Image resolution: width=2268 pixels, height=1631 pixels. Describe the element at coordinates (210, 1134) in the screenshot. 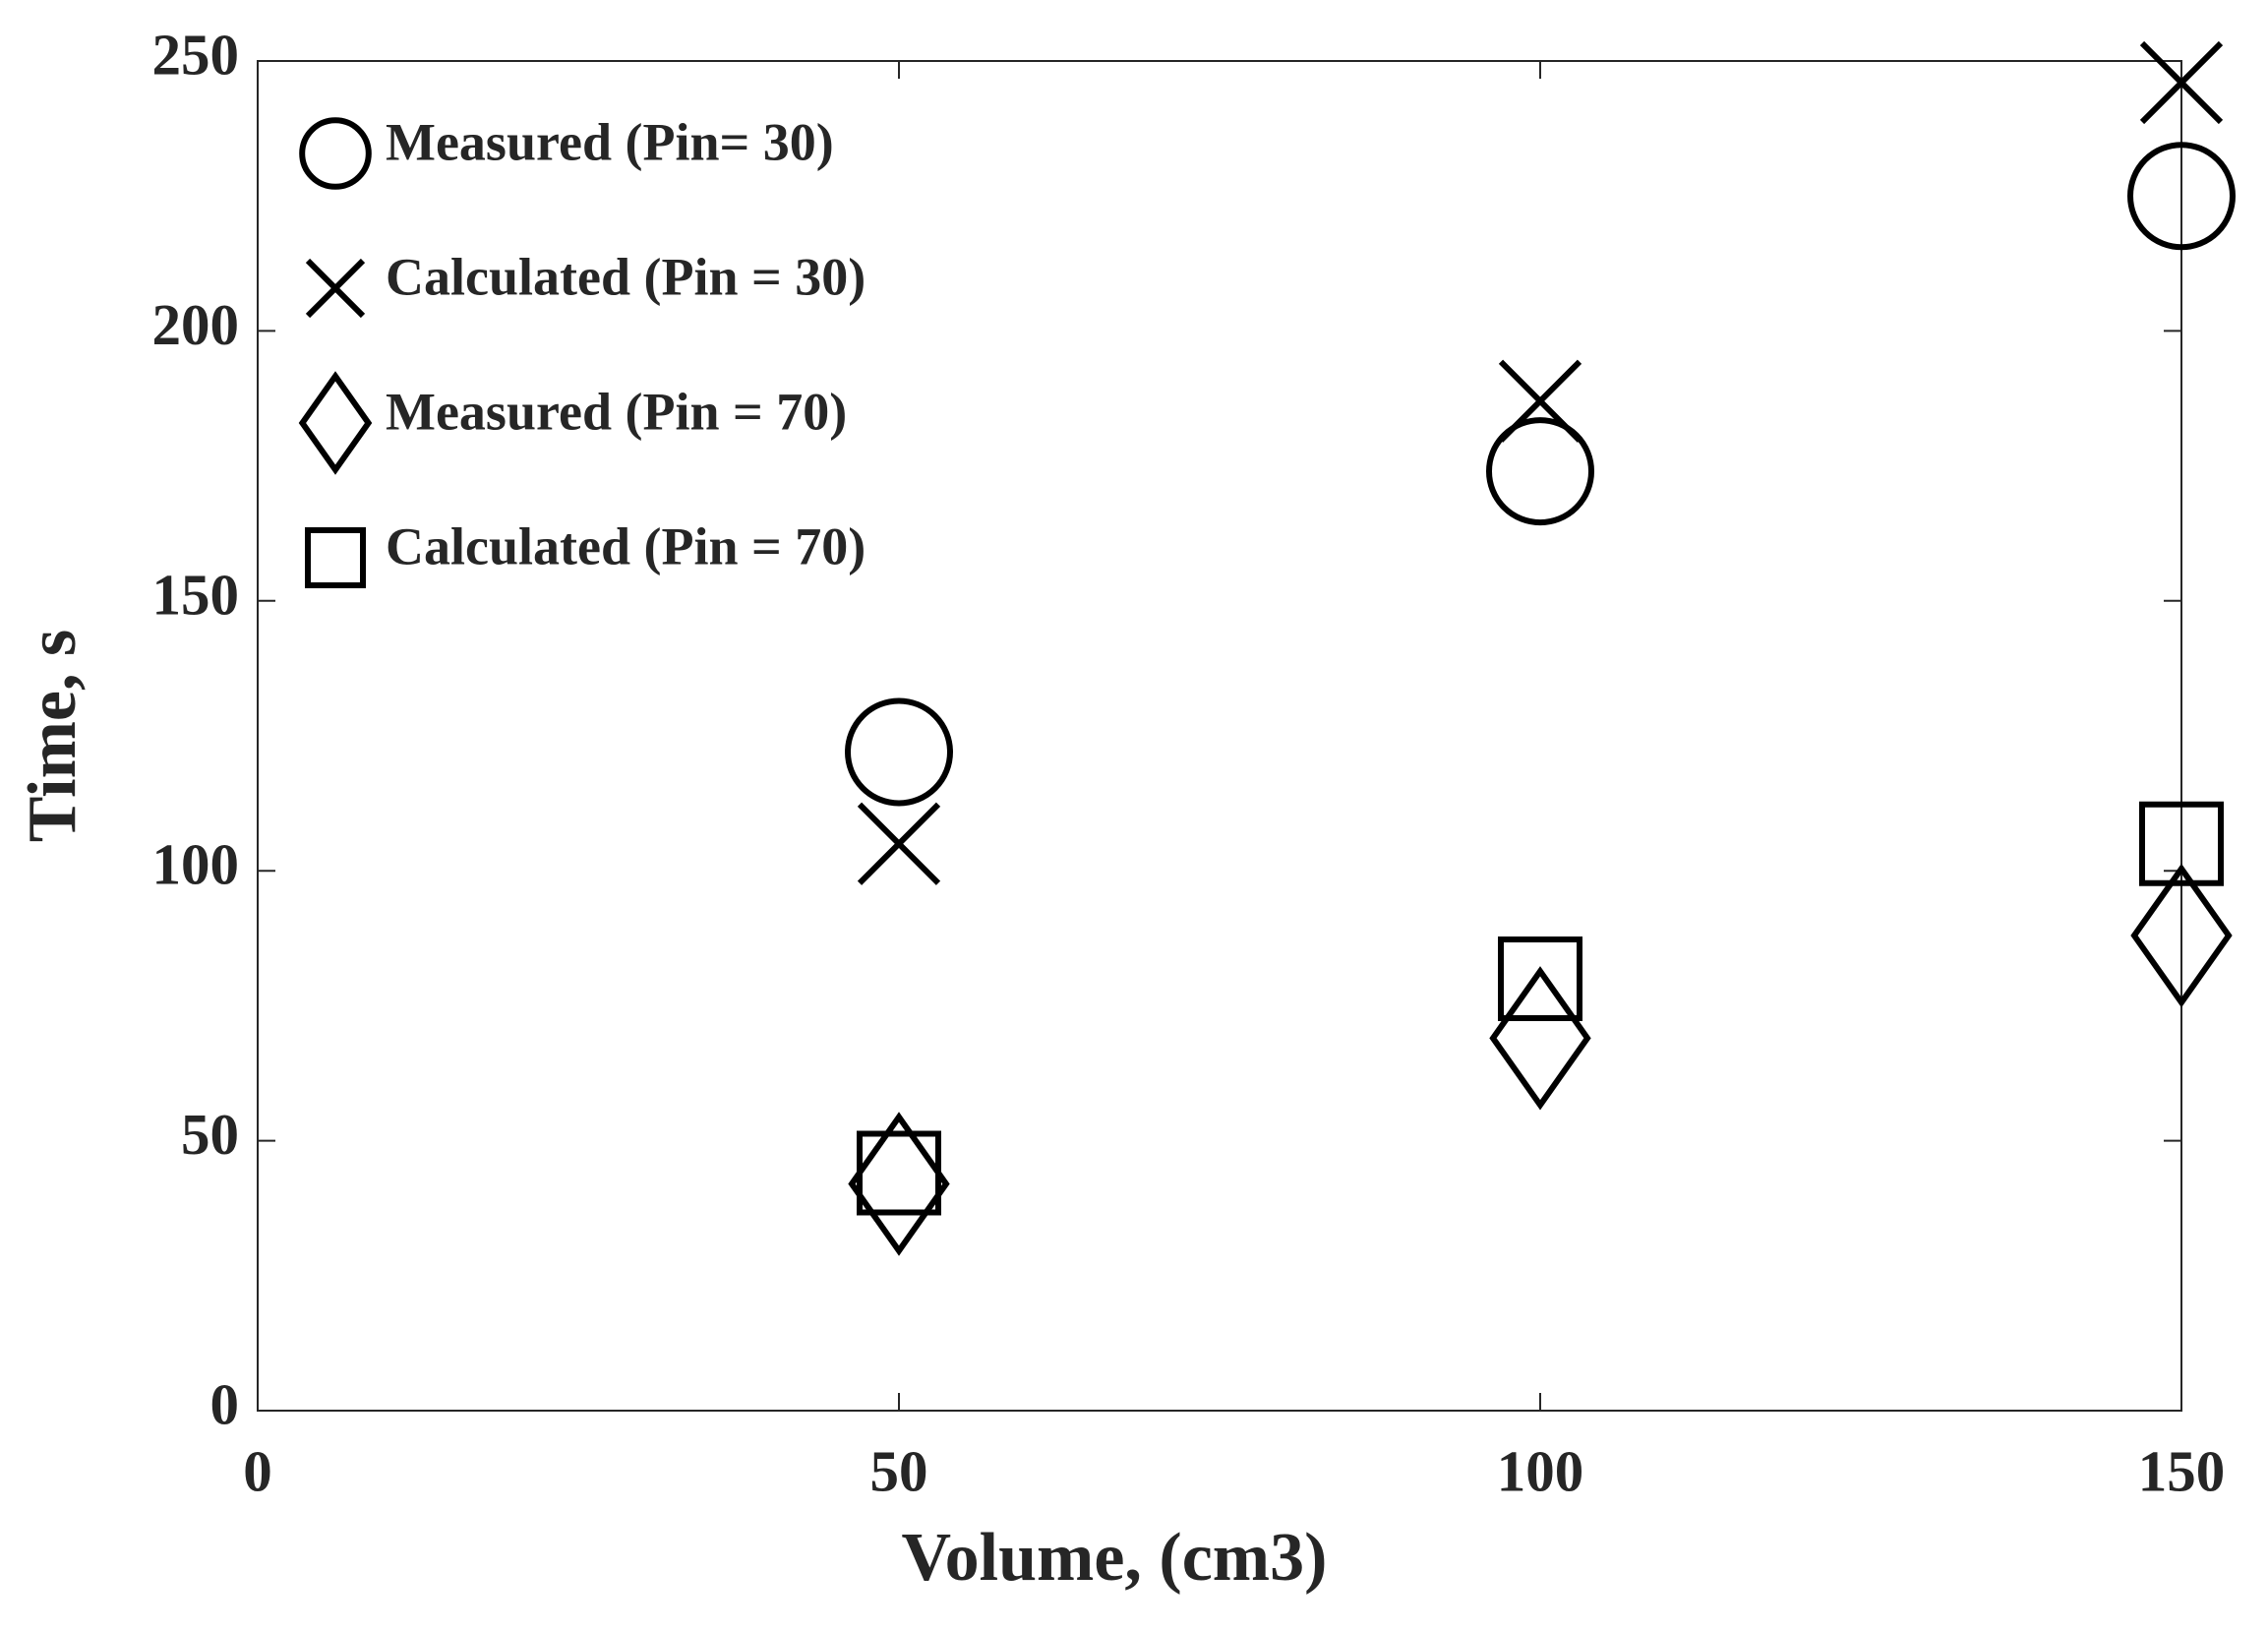

I see `y-tick-label: 50` at that location.